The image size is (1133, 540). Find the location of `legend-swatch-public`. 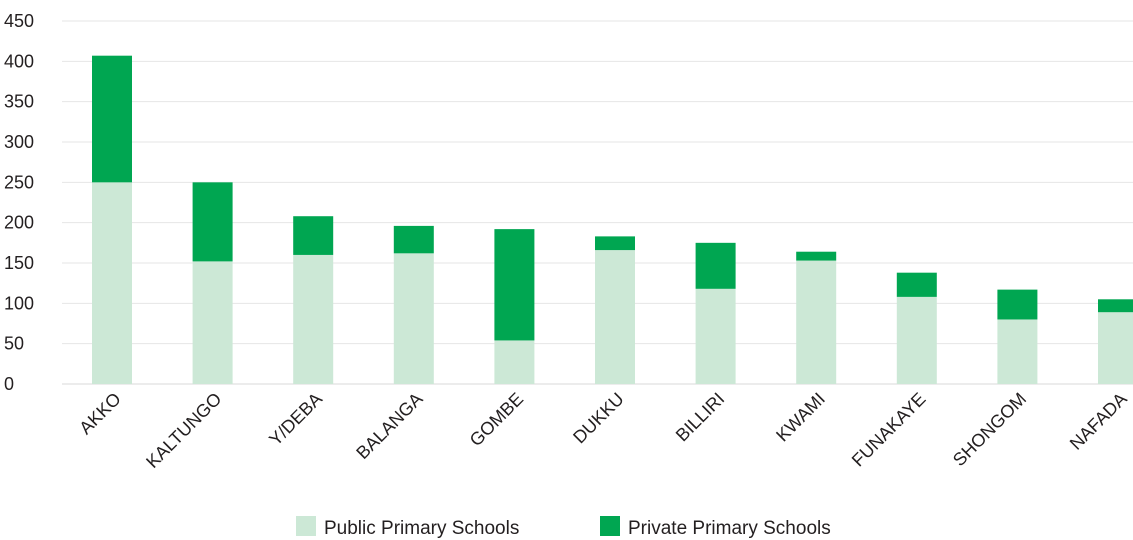

legend-swatch-public is located at coordinates (306, 526).